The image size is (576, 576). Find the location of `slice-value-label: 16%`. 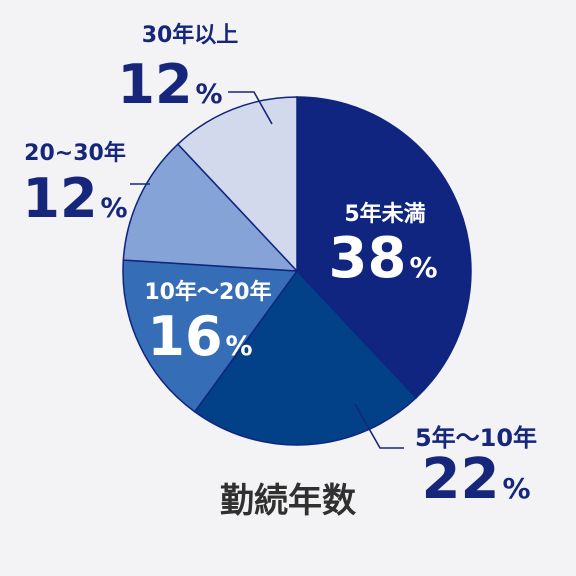

slice-value-label: 16% is located at coordinates (199, 336).